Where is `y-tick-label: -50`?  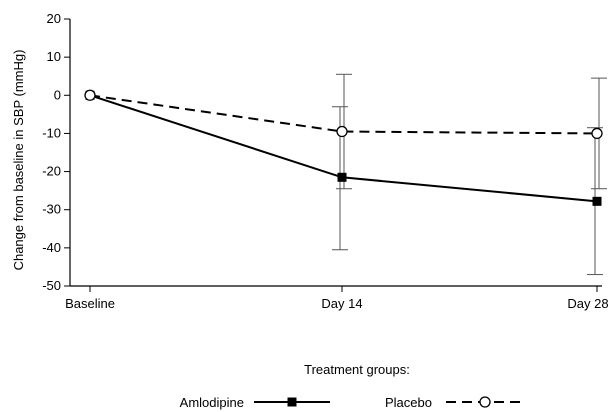
y-tick-label: -50 is located at coordinates (51, 285).